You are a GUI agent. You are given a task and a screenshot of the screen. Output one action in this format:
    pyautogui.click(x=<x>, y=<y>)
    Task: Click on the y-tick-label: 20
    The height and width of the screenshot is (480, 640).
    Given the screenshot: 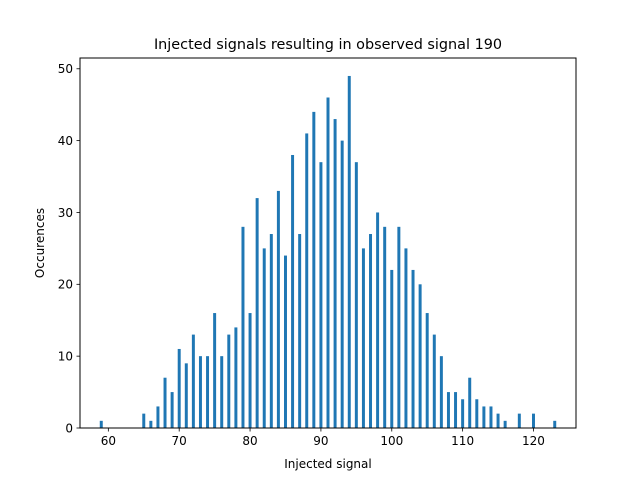 What is the action you would take?
    pyautogui.click(x=65, y=285)
    